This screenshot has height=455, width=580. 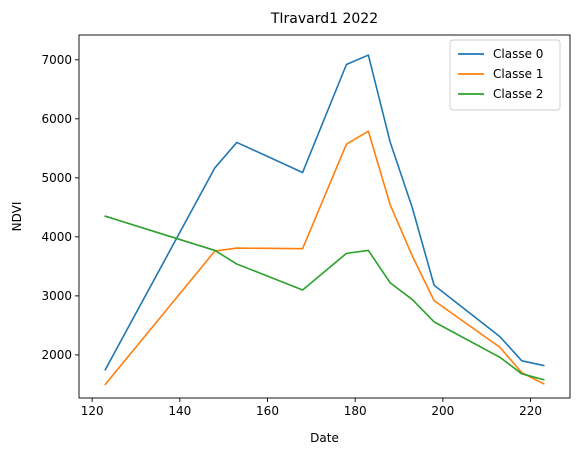 I want to click on y-tick-label: 5000, so click(x=56, y=178).